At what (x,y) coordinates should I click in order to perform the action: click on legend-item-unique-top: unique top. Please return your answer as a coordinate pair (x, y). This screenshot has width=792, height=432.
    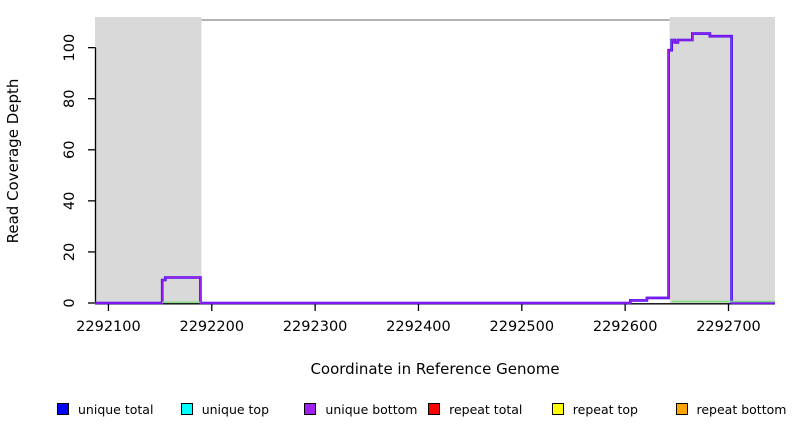
    Looking at the image, I should click on (225, 409).